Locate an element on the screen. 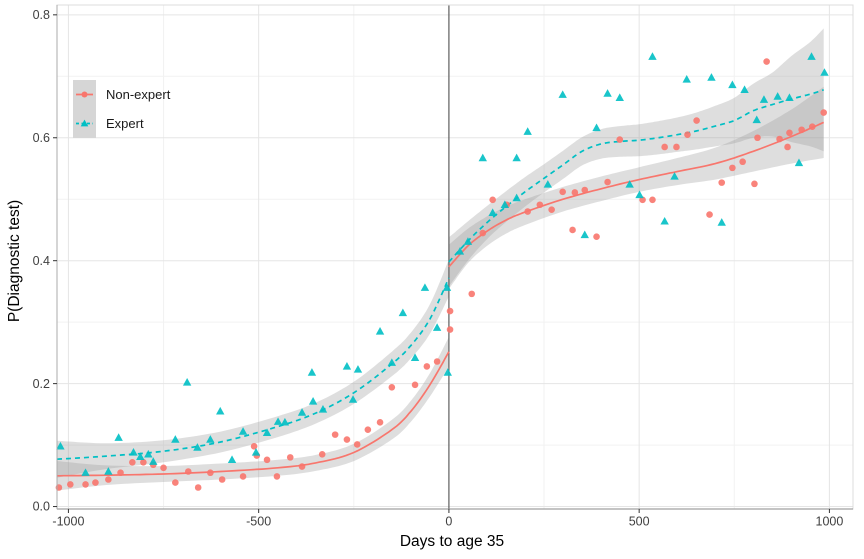 This screenshot has height=559, width=864. legend-item-non-expert: Non-expert is located at coordinates (121, 94).